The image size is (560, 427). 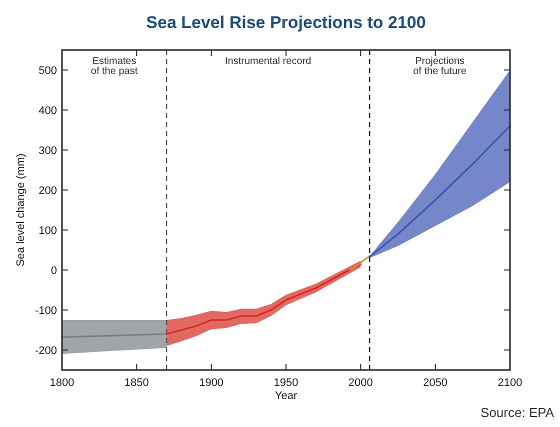 What do you see at coordinates (286, 22) in the screenshot?
I see `chart-title: Sea Level Rise Projections to 2100` at bounding box center [286, 22].